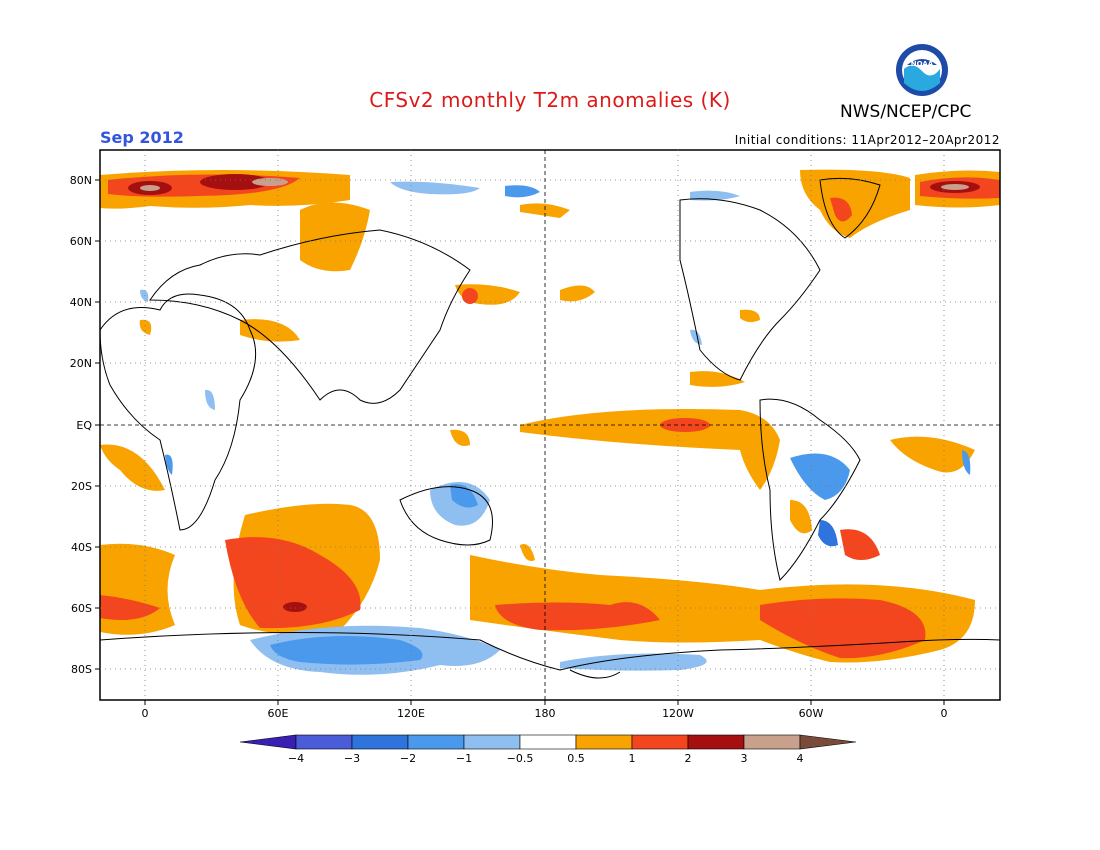  I want to click on latitude-labels: 80N 60N 40N 20N EQ 20S 40S 60S 80S, so click(81, 425).